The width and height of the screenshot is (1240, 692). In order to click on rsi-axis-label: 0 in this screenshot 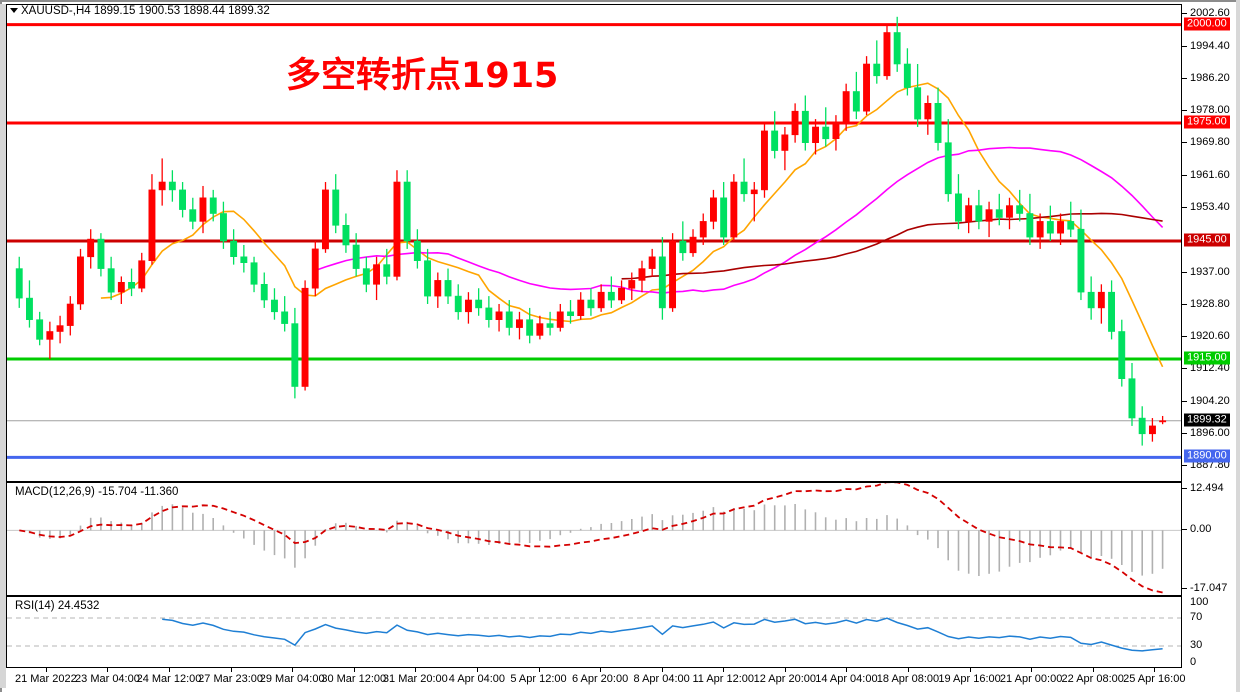, I will do `click(1193, 662)`.